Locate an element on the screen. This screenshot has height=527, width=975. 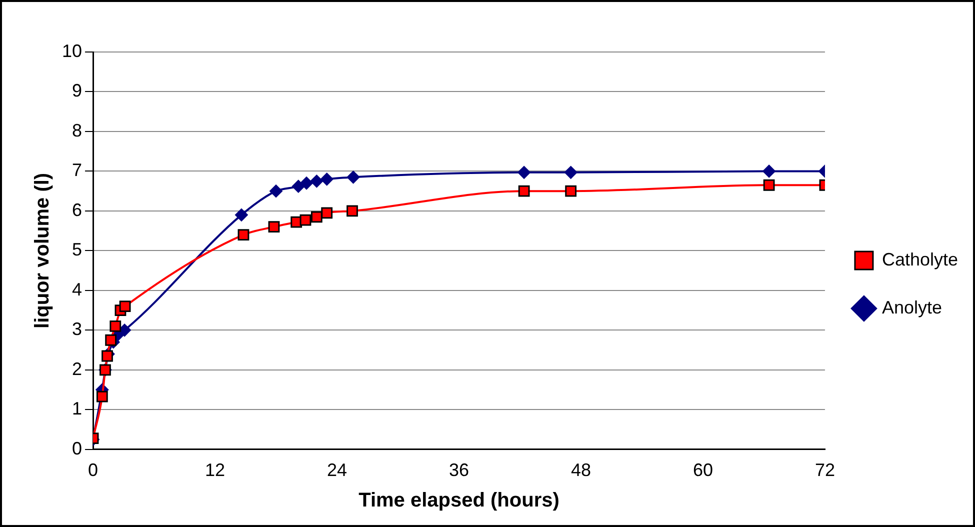
x-tick-label: 0 is located at coordinates (93, 470).